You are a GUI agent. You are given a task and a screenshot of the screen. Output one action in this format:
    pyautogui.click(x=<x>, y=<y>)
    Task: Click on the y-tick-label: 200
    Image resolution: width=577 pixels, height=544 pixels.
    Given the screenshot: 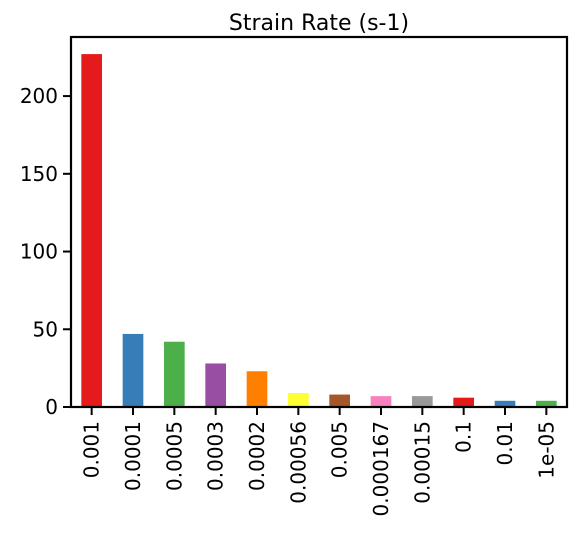 What is the action you would take?
    pyautogui.click(x=39, y=96)
    